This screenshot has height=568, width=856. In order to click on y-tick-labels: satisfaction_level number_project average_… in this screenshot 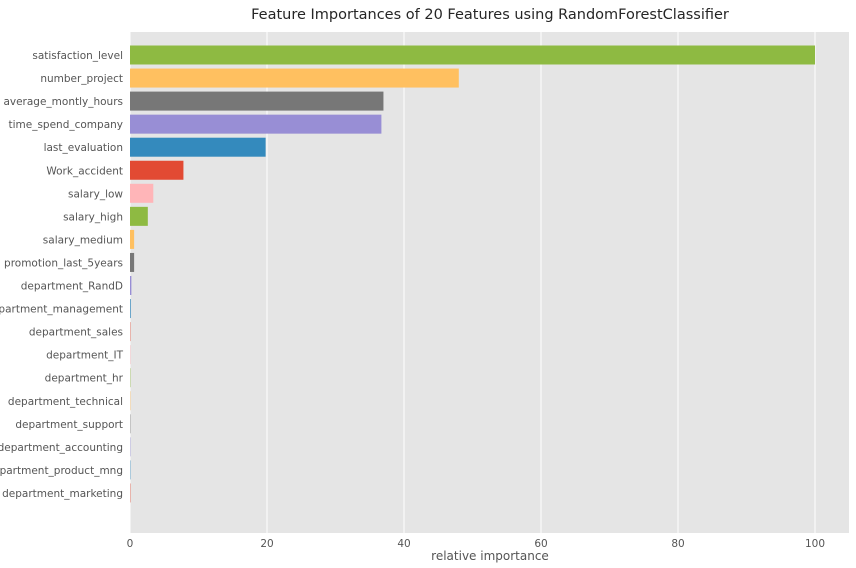, I will do `click(62, 275)`.